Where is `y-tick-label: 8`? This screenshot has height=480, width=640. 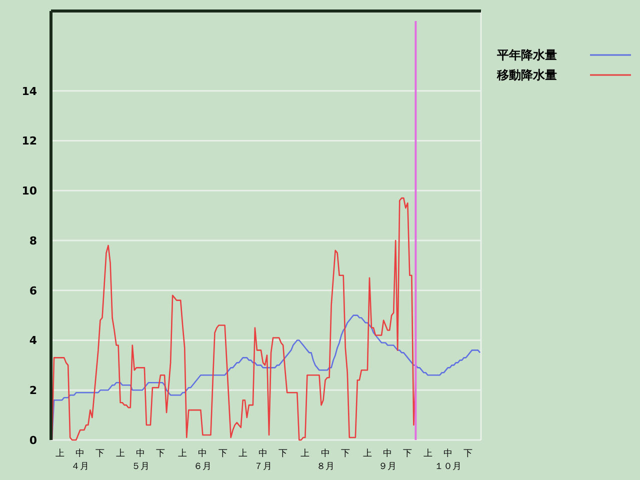
y-tick-label: 8 is located at coordinates (33, 241).